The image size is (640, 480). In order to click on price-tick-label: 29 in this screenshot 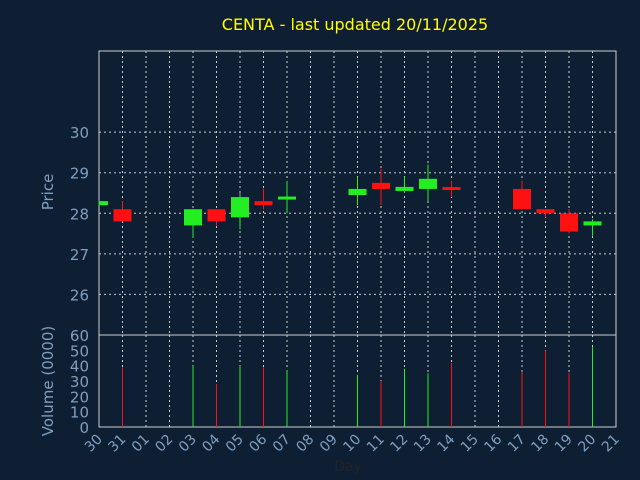, I will do `click(79, 174)`.